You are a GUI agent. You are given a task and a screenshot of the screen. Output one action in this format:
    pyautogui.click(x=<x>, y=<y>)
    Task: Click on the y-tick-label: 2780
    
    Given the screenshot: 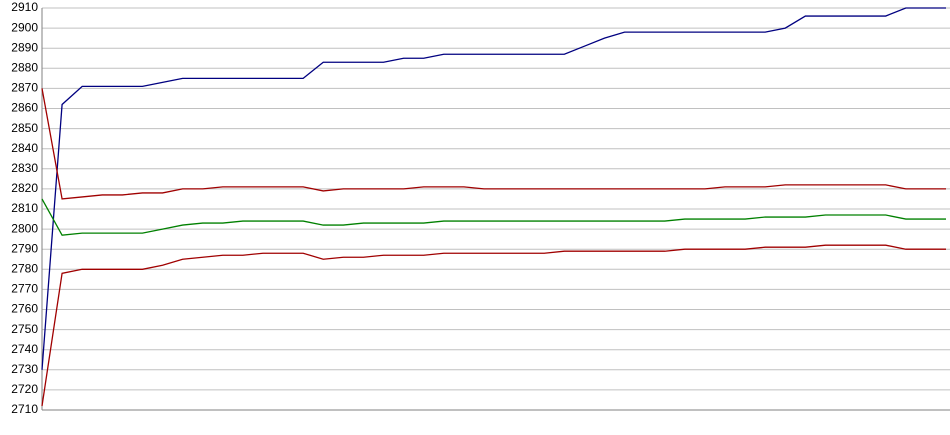 What is the action you would take?
    pyautogui.click(x=24, y=268)
    